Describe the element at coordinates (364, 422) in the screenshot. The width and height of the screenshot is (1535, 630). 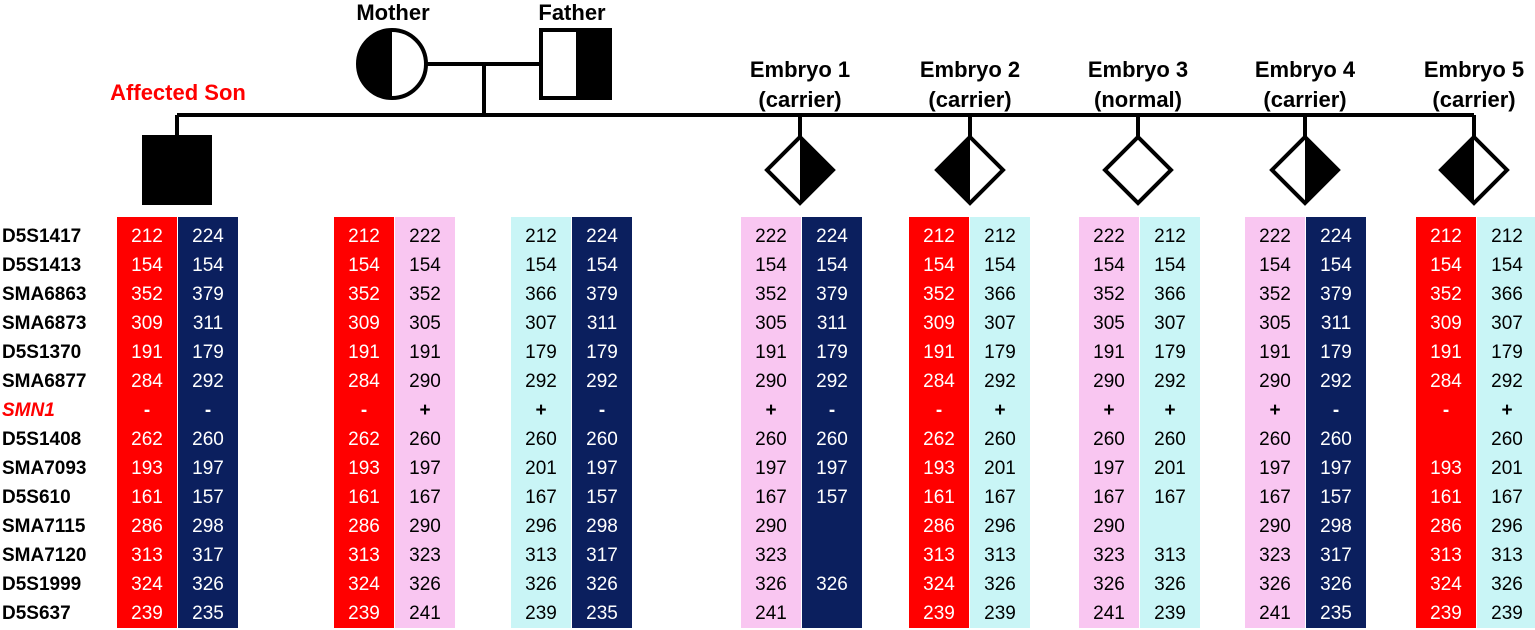
I see `mother-hap-1-column: 212 154 352 309 191 284 - 262 193 161 286 313 324 239` at that location.